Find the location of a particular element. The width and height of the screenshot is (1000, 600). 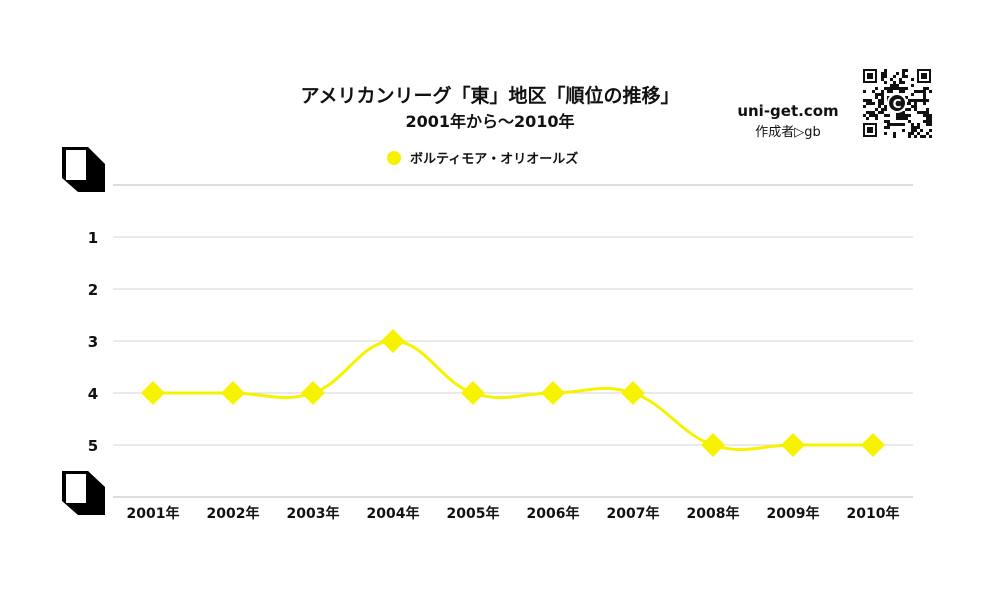

y-tick-label: 5 is located at coordinates (93, 446).